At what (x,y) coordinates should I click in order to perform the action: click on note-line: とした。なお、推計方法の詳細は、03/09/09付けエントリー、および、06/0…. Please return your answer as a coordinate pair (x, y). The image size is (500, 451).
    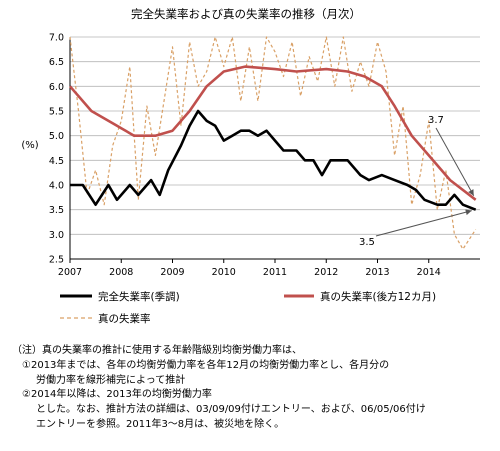
    Looking at the image, I should click on (231, 410).